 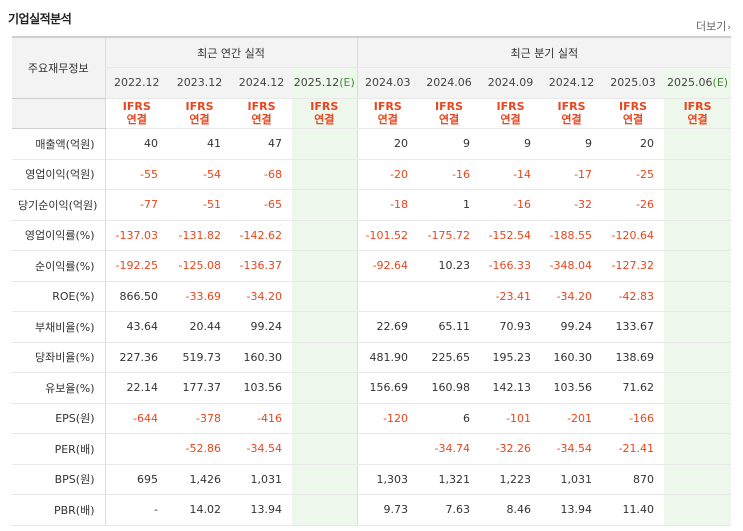 I want to click on table-cell: 870, so click(x=633, y=479).